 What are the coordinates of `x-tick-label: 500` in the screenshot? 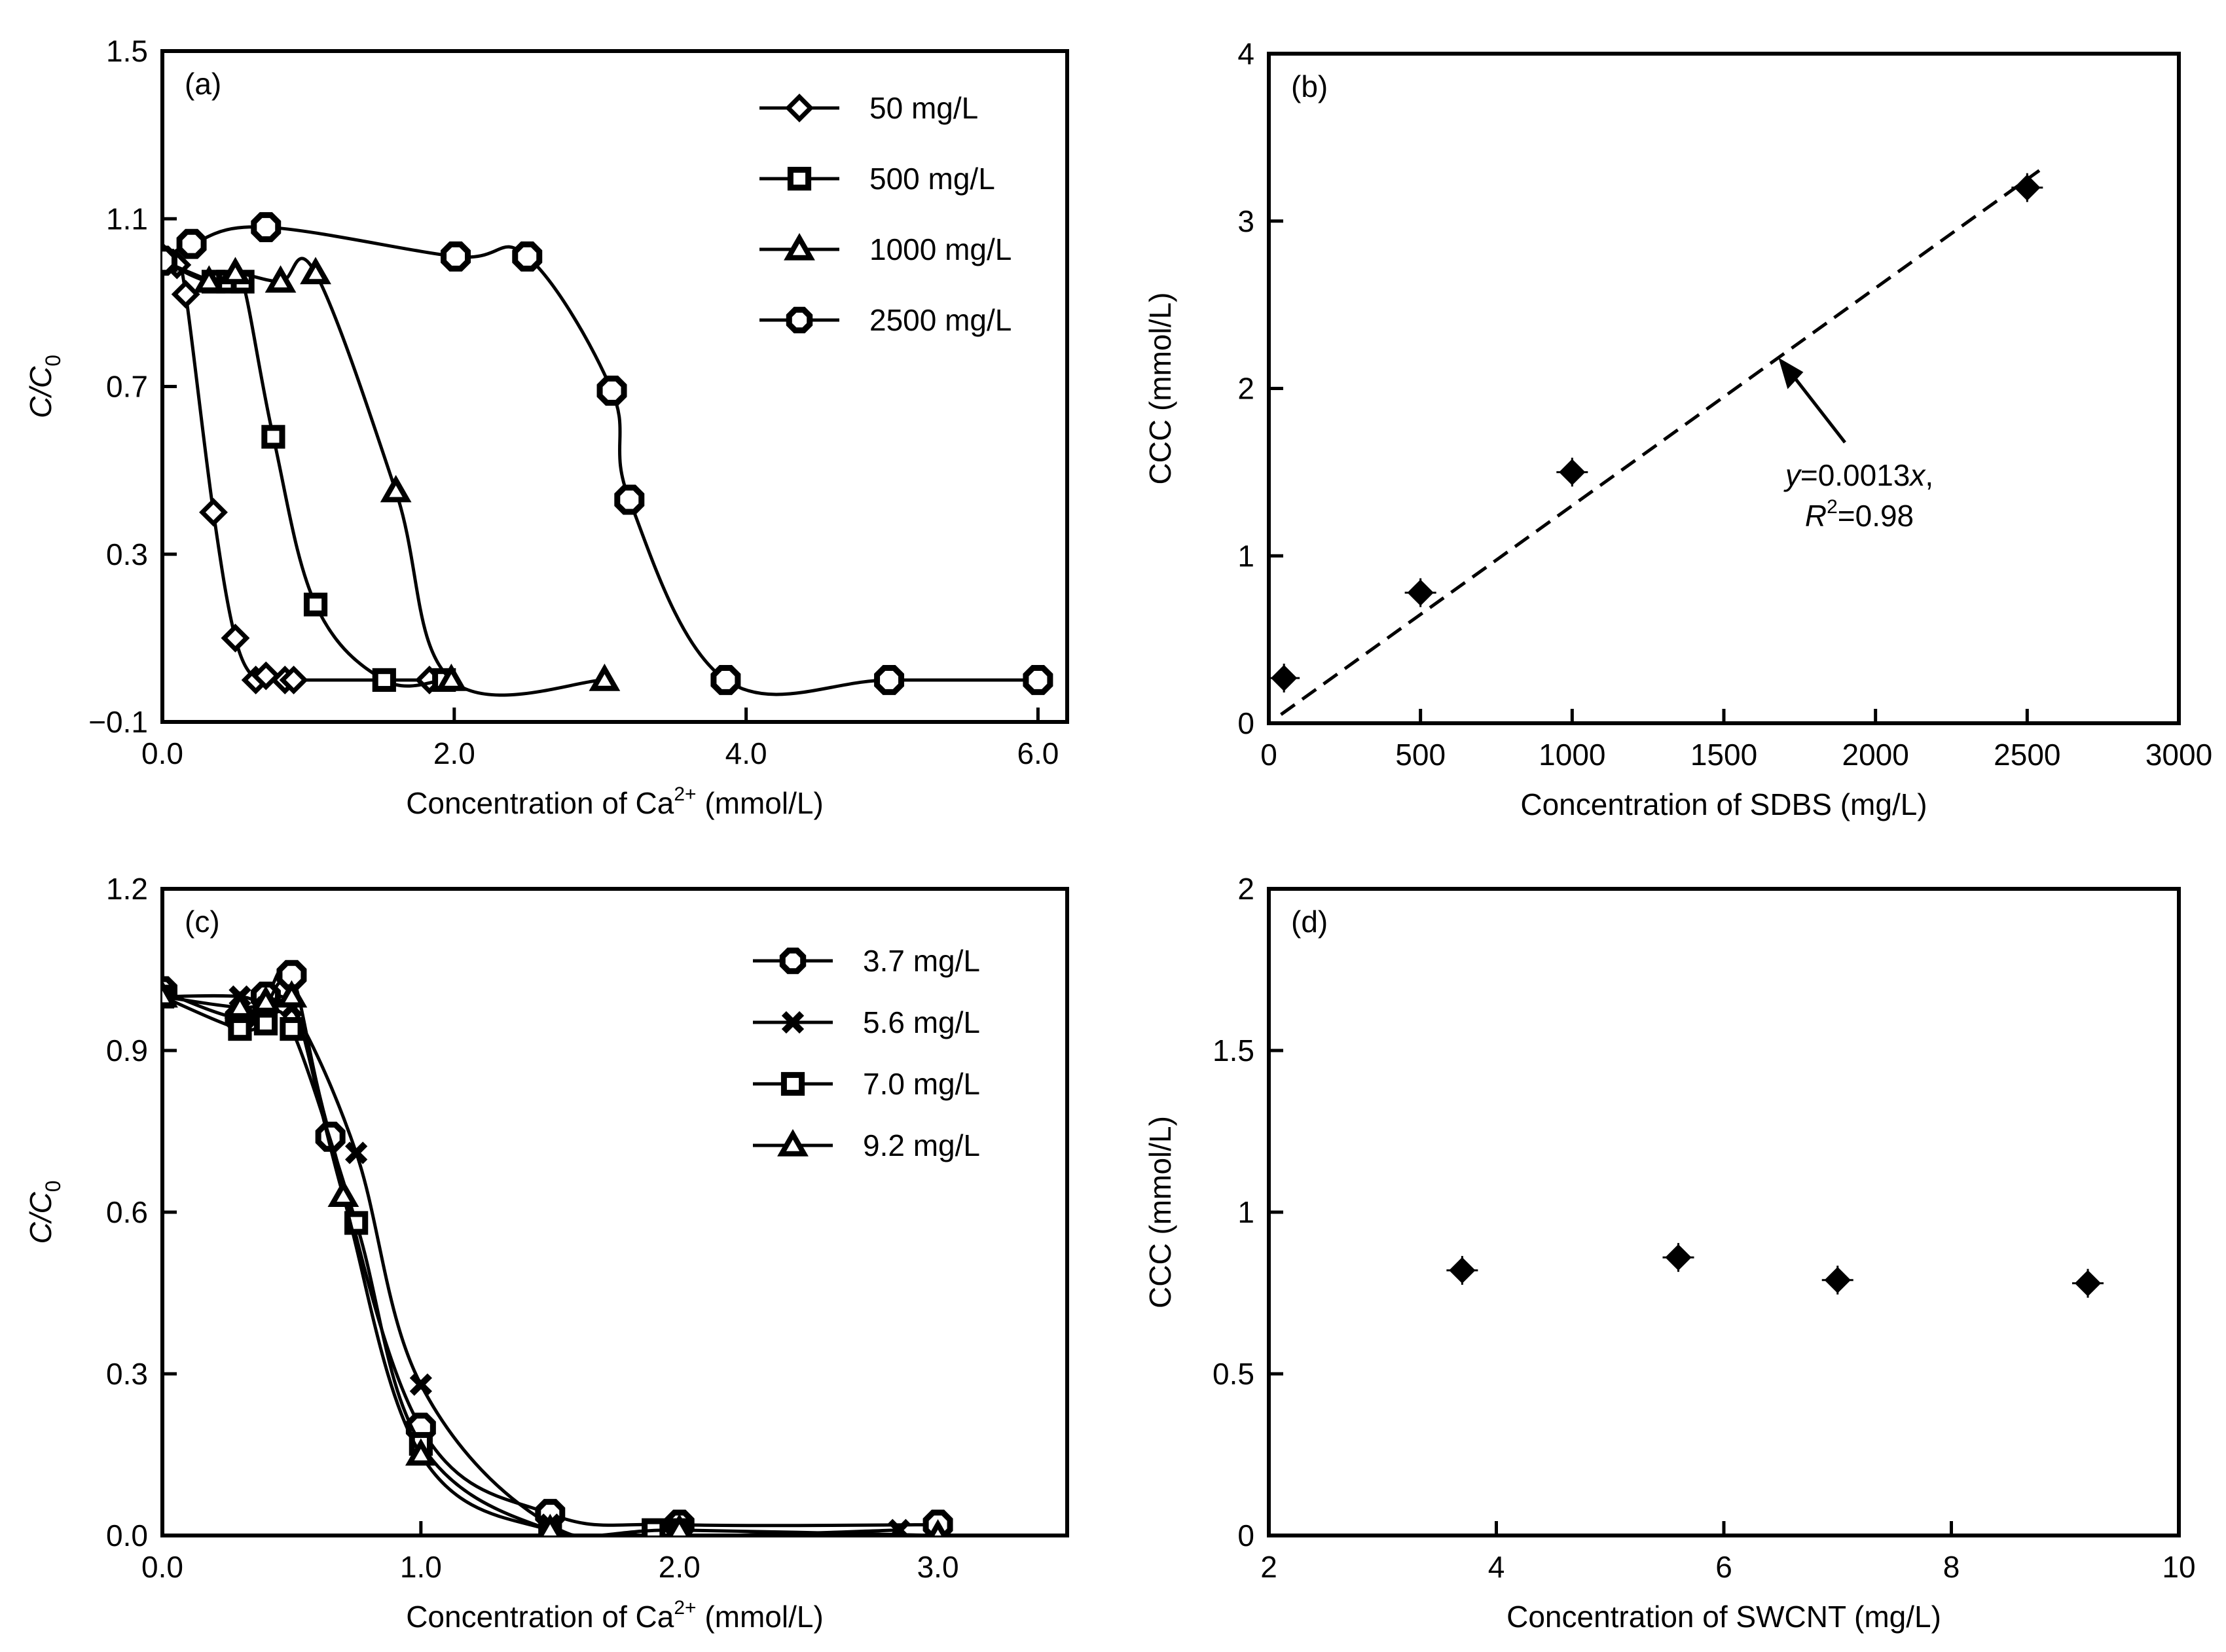 It's located at (1420, 755).